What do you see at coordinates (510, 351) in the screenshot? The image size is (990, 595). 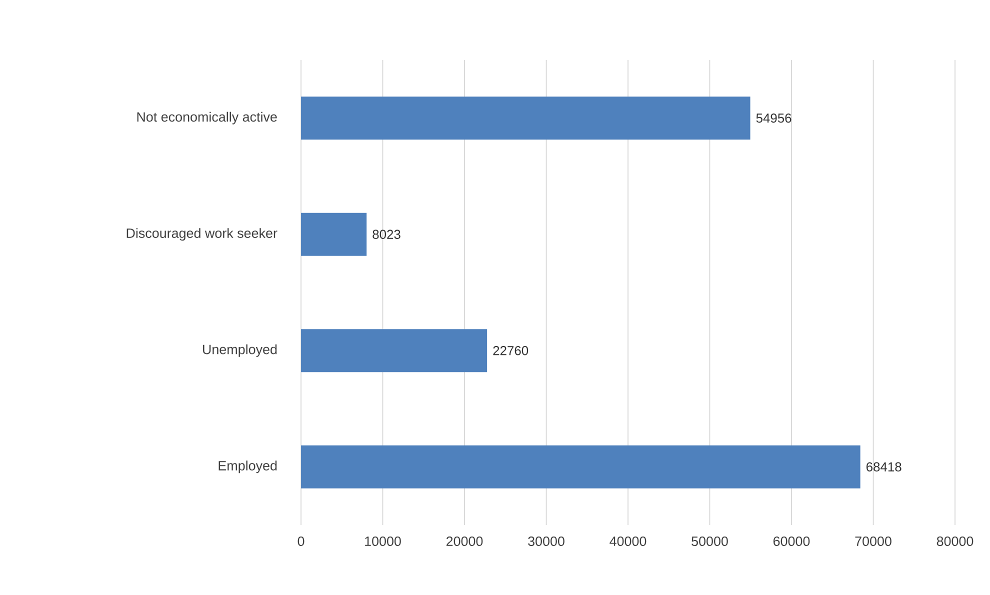 I see `data-label: 22760` at bounding box center [510, 351].